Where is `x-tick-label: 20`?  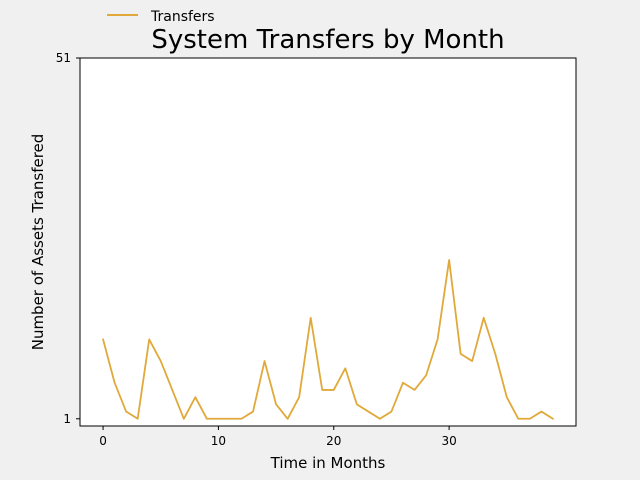
x-tick-label: 20 is located at coordinates (333, 441).